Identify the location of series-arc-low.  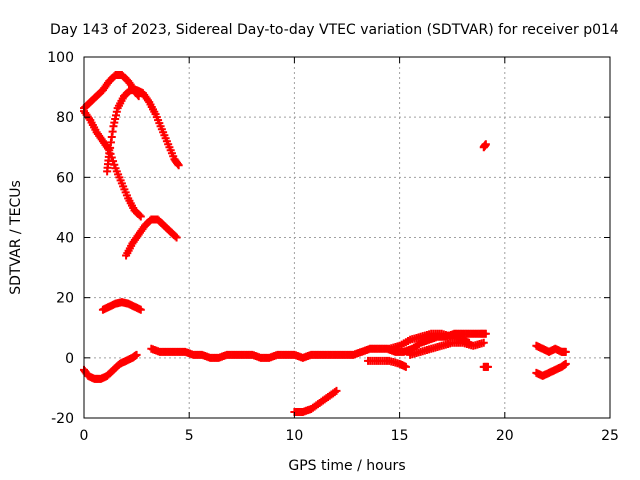
(121, 306).